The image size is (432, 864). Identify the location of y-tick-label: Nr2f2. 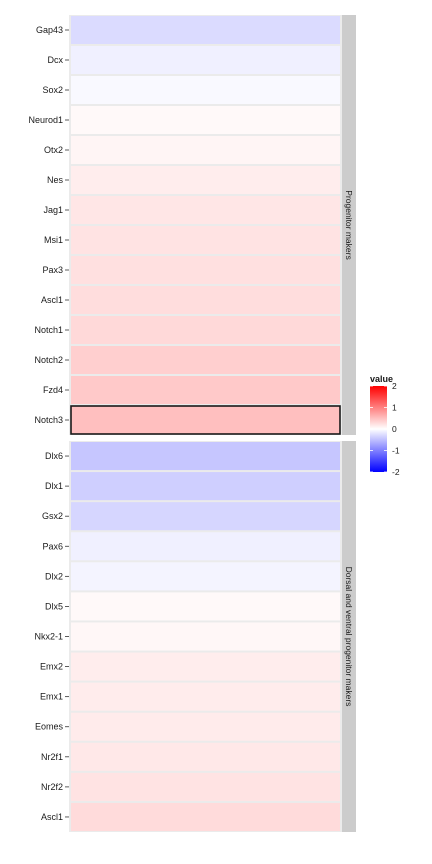
(52, 787).